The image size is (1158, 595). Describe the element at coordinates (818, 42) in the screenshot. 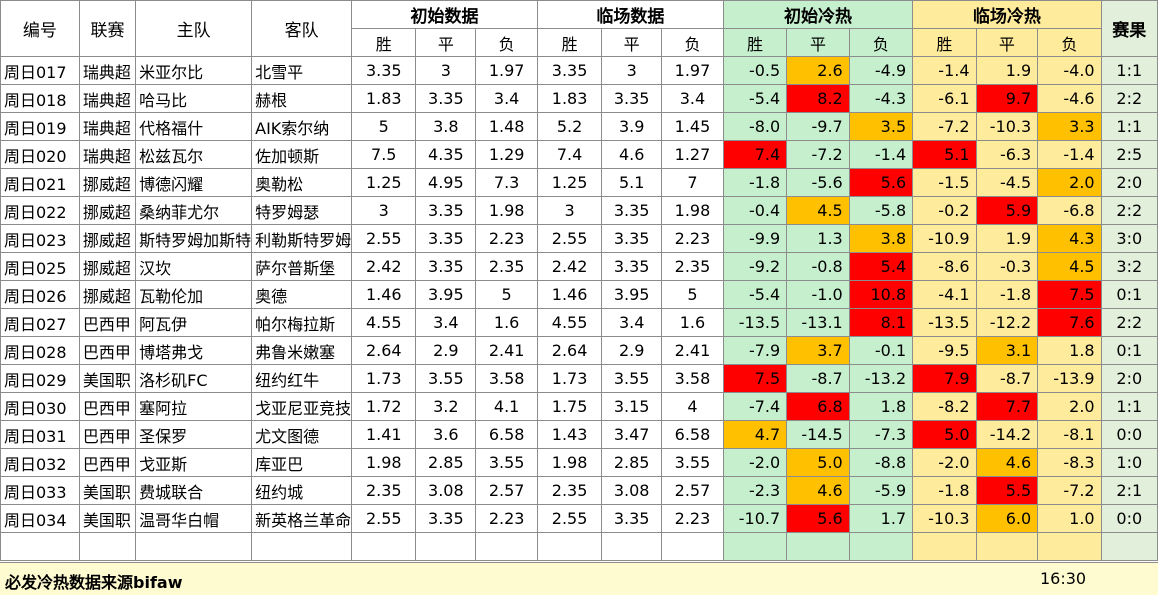

I see `sub-header-iheat-draw: 平` at that location.